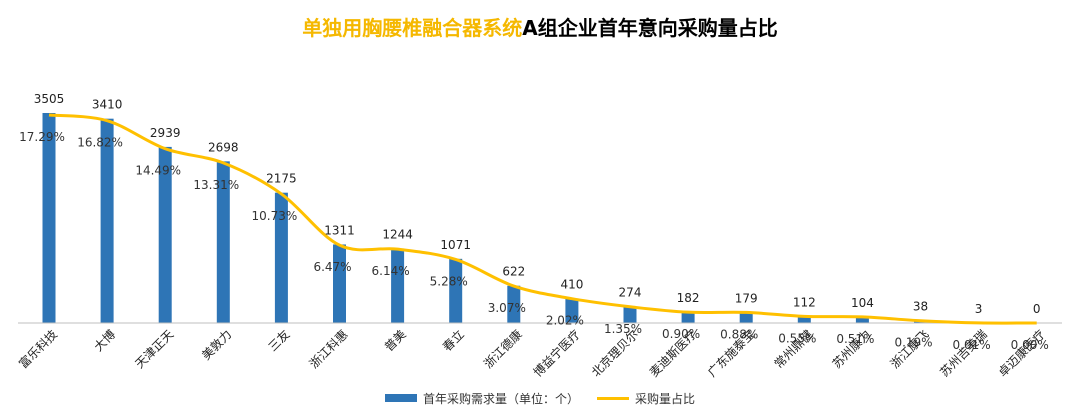 The width and height of the screenshot is (1080, 414). Describe the element at coordinates (913, 343) in the screenshot. I see `percent-label: 0.19%` at that location.